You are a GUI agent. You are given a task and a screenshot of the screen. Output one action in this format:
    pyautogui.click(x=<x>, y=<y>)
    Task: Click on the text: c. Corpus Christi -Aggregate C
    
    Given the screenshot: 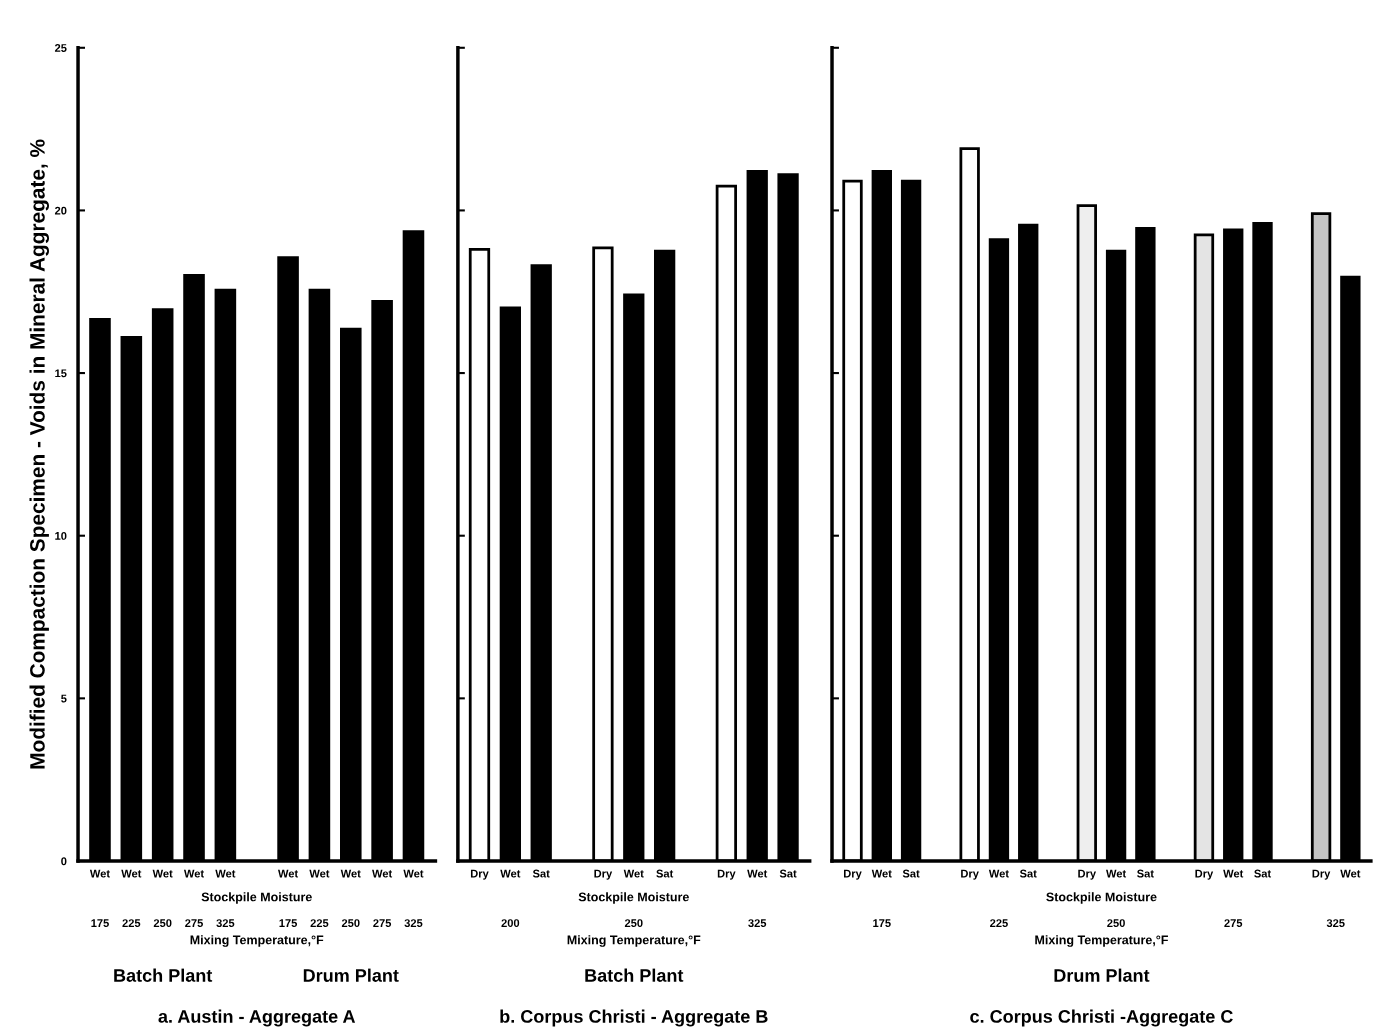 What is the action you would take?
    pyautogui.click(x=1101, y=1018)
    